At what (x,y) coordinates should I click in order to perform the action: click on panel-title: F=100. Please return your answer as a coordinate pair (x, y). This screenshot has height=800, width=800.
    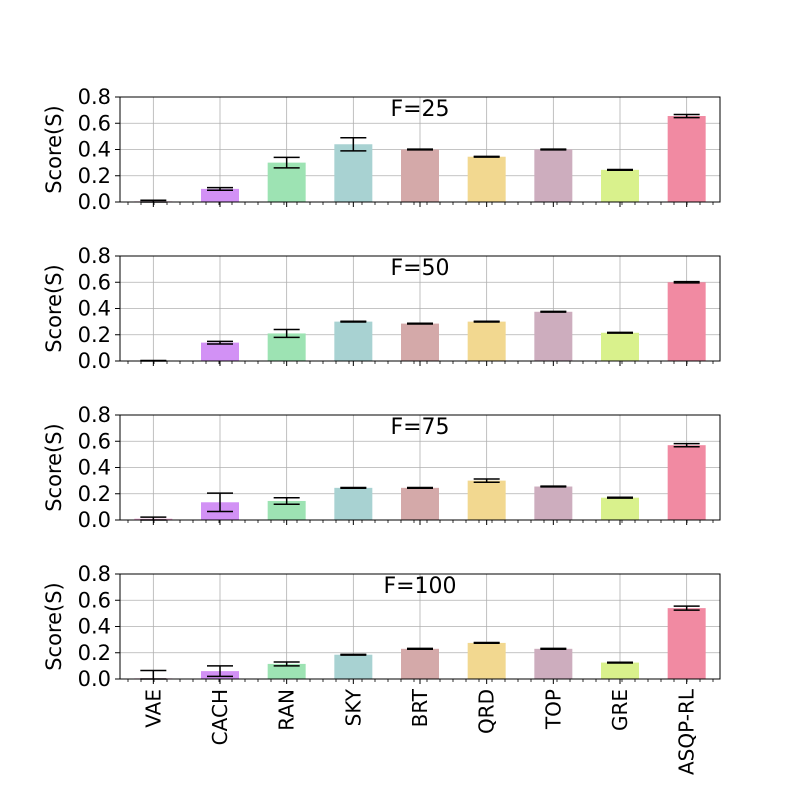
    Looking at the image, I should click on (419, 586).